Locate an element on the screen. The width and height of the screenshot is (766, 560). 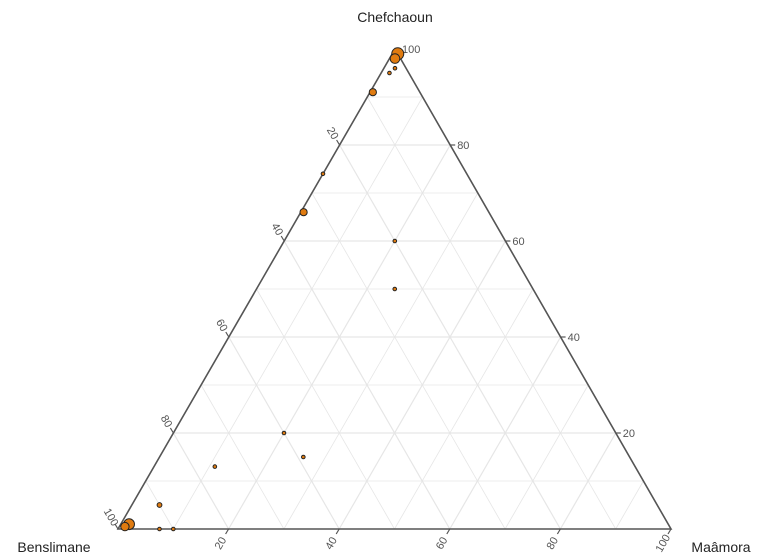
tick-label-left: 60 is located at coordinates (221, 325).